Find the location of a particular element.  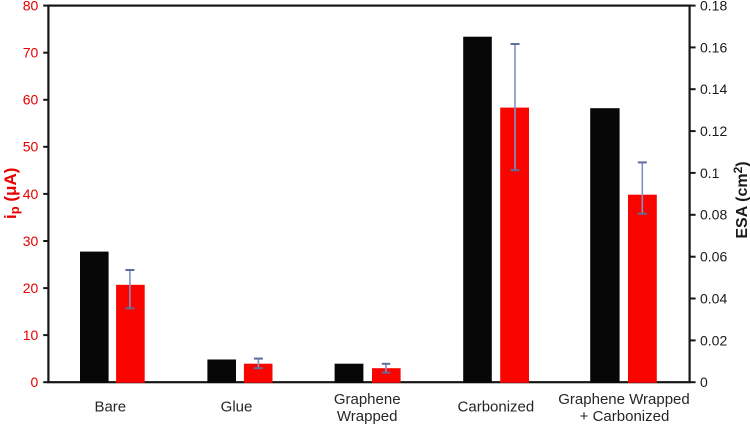

svg-text: ESA (cm2) is located at coordinates (740, 199).